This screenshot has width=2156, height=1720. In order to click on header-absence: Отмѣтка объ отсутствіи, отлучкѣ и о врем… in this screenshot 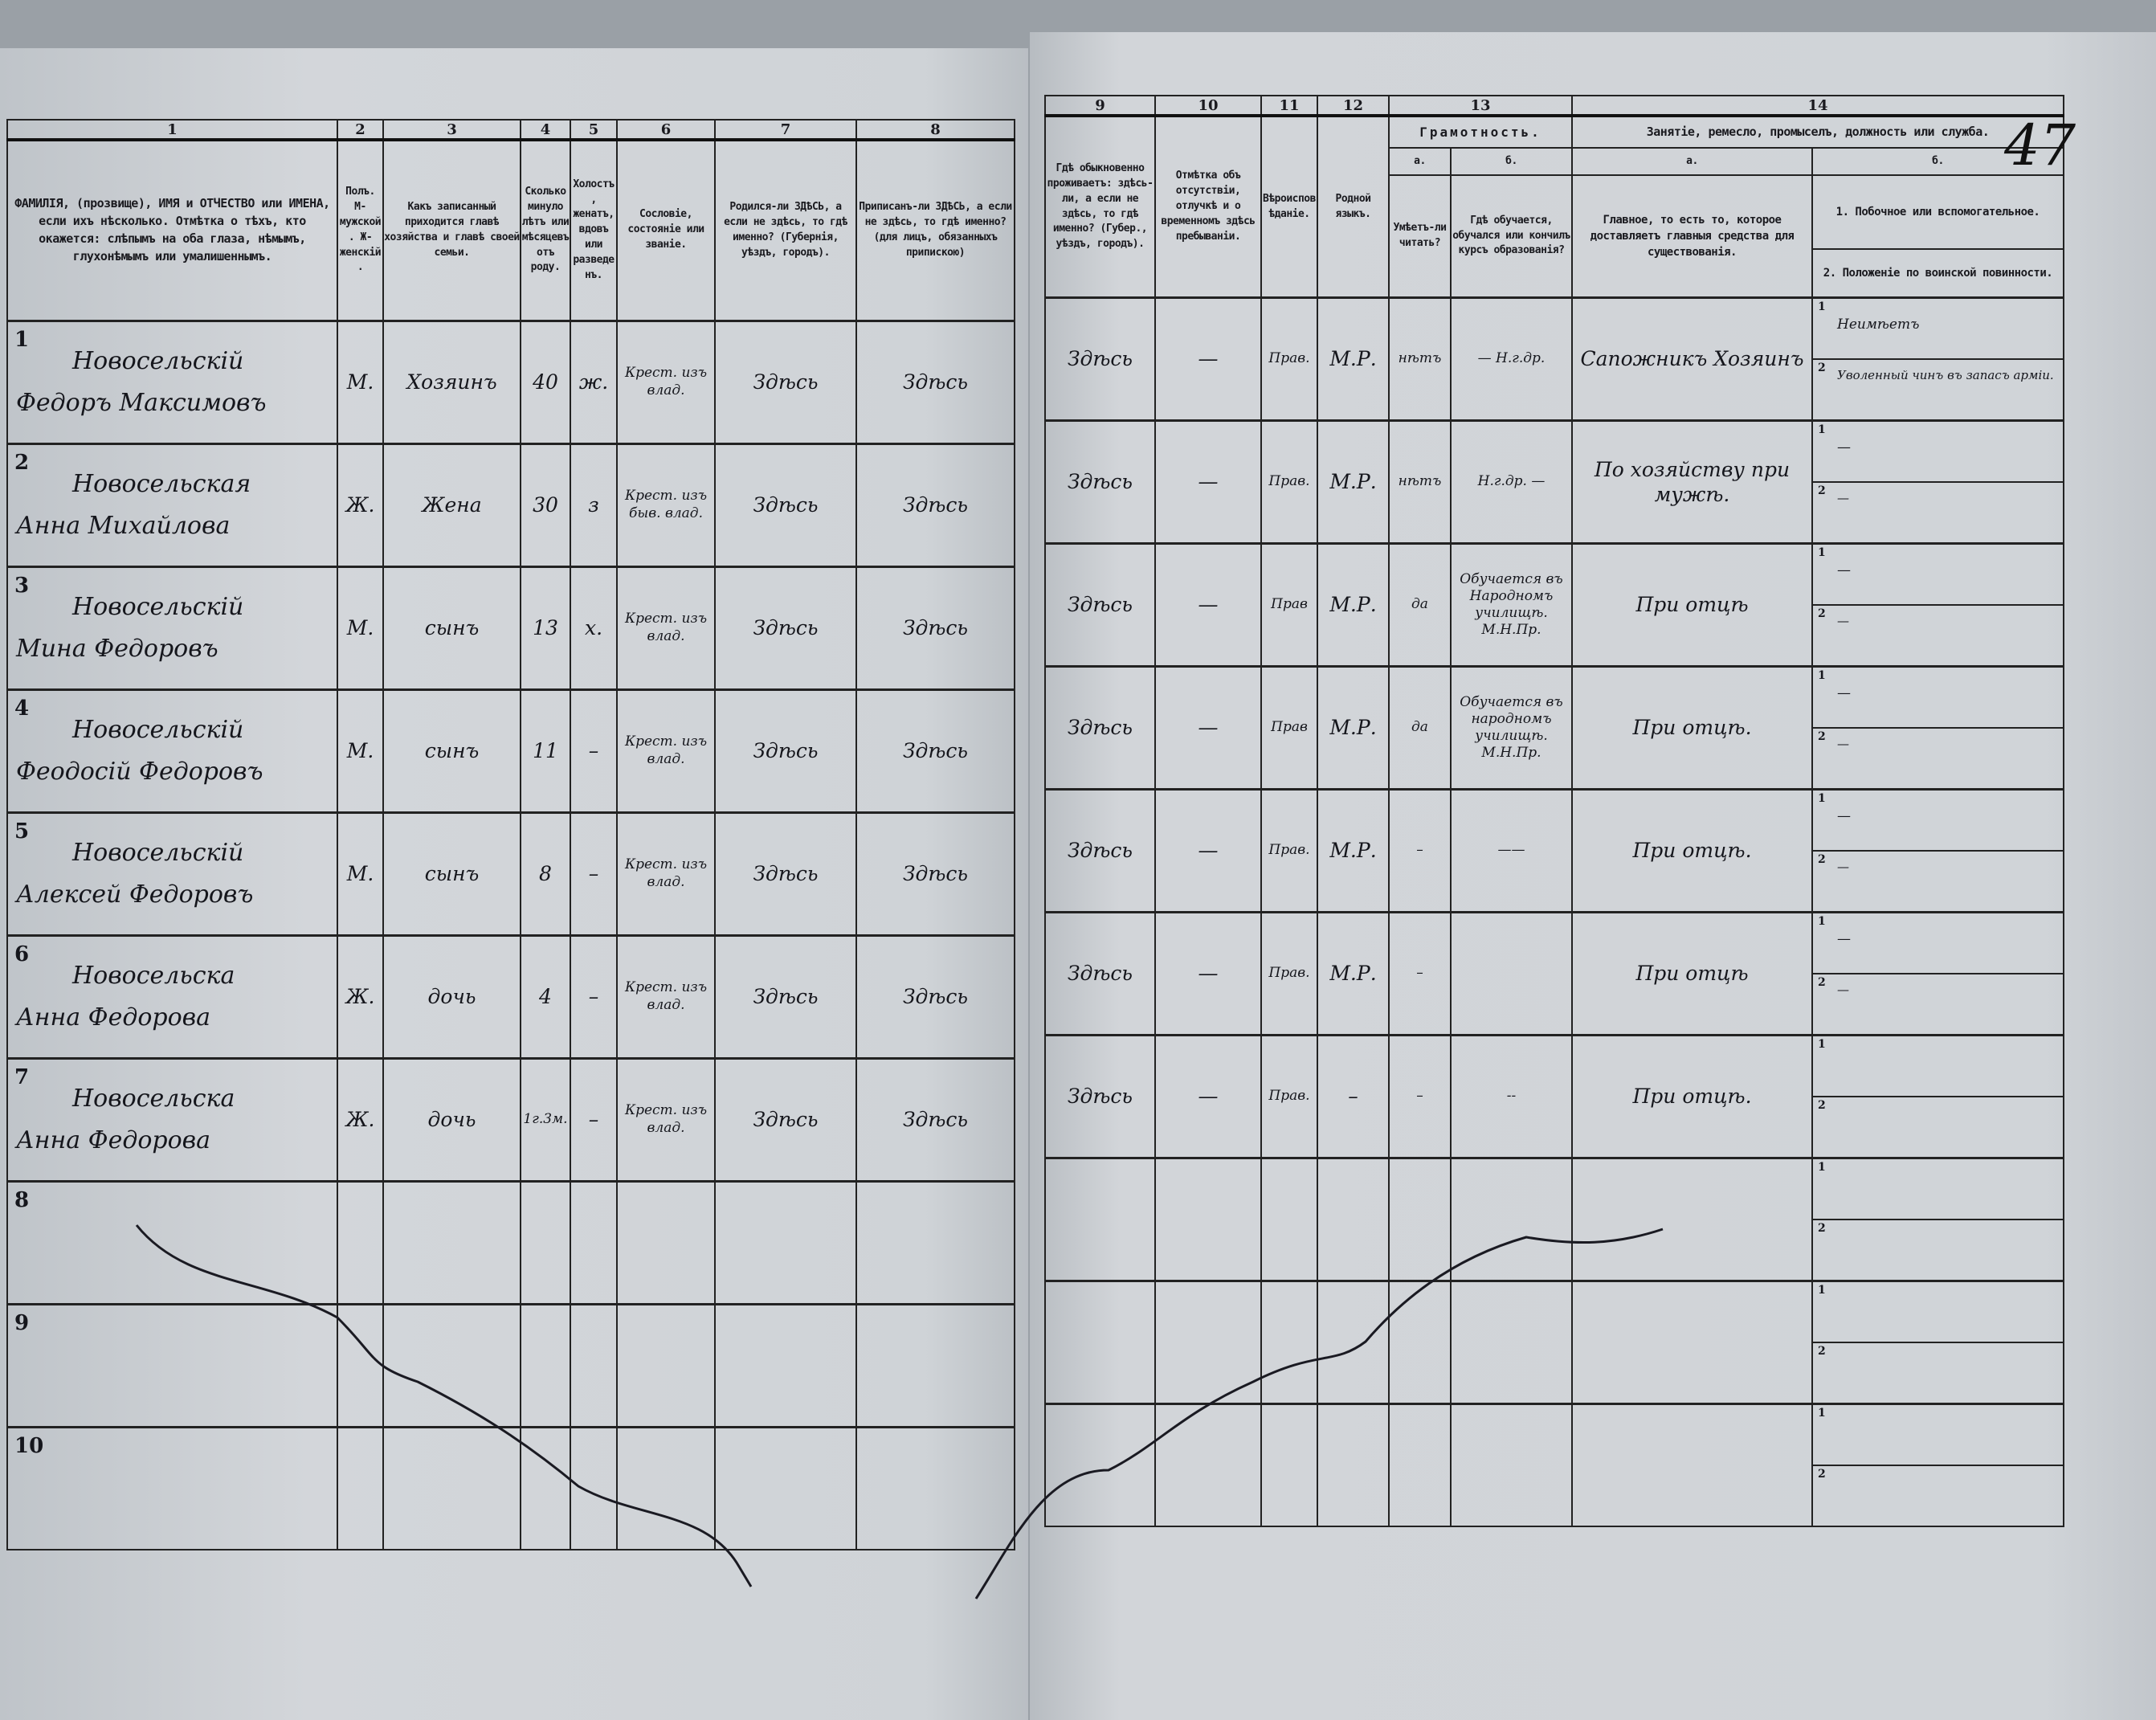, I will do `click(1208, 207)`.